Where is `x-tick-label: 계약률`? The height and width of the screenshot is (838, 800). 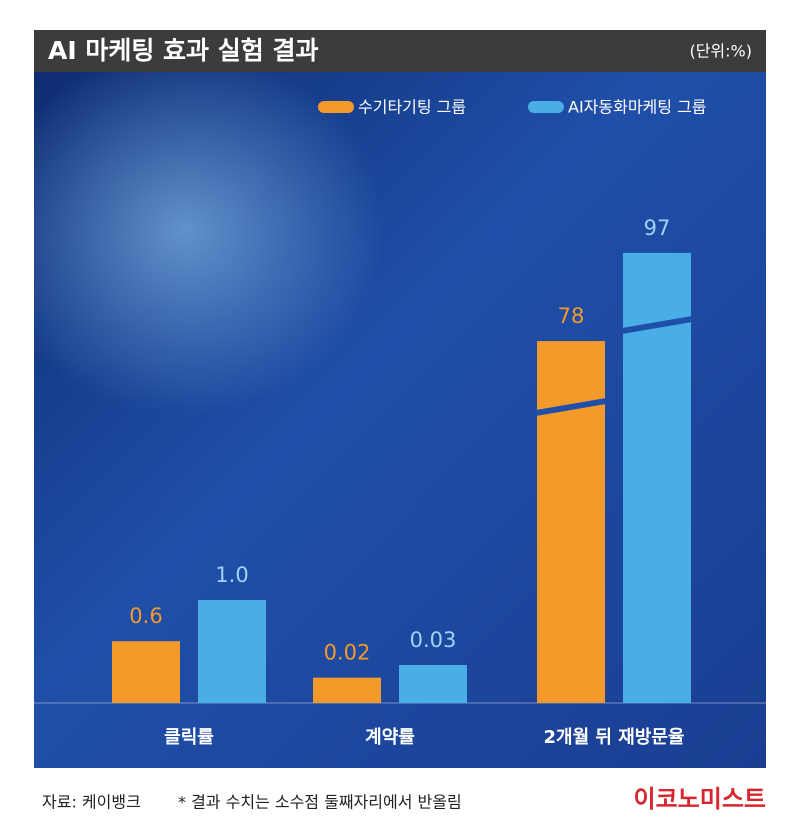 x-tick-label: 계약률 is located at coordinates (390, 737).